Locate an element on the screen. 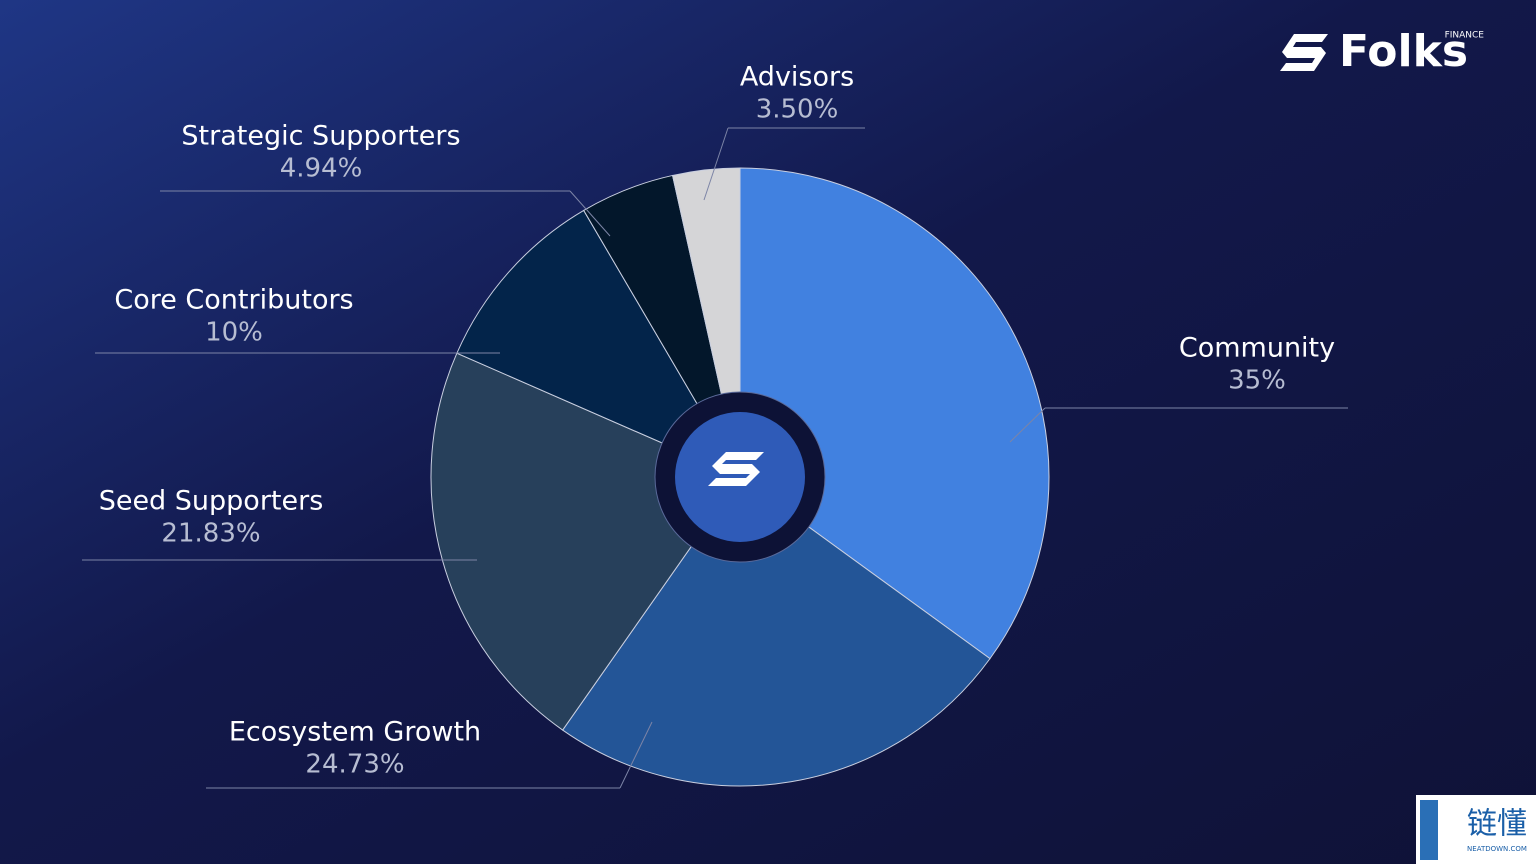 The height and width of the screenshot is (864, 1536). slice-name: Seed Supporters is located at coordinates (211, 501).